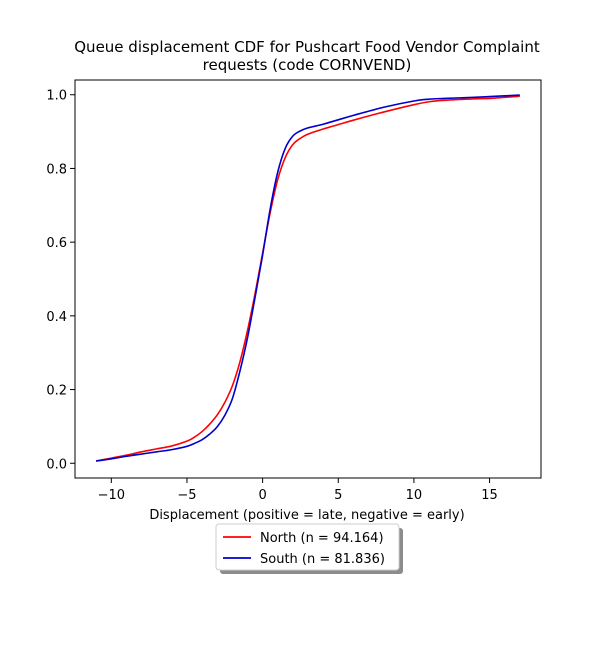 The image size is (600, 650). What do you see at coordinates (322, 559) in the screenshot?
I see `legend-label: South (n = 81.836)` at bounding box center [322, 559].